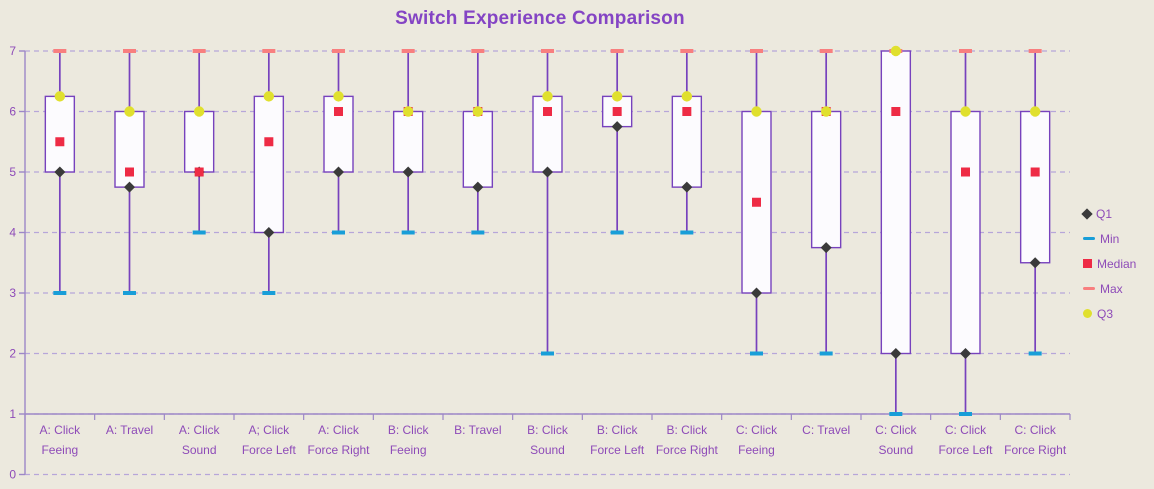 Image resolution: width=1154 pixels, height=489 pixels. What do you see at coordinates (757, 430) in the screenshot?
I see `x-axis-category-label: C: Click` at bounding box center [757, 430].